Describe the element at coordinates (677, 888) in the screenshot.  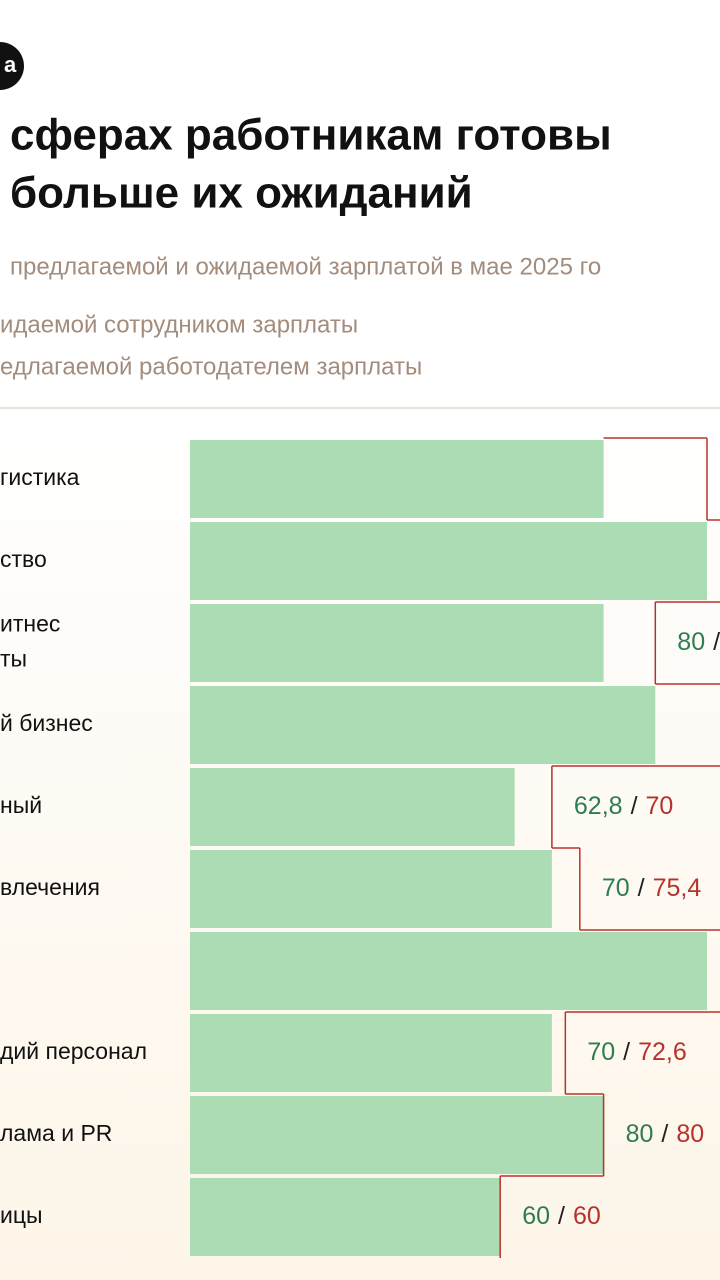
I see `expected-value: 75,4` at that location.